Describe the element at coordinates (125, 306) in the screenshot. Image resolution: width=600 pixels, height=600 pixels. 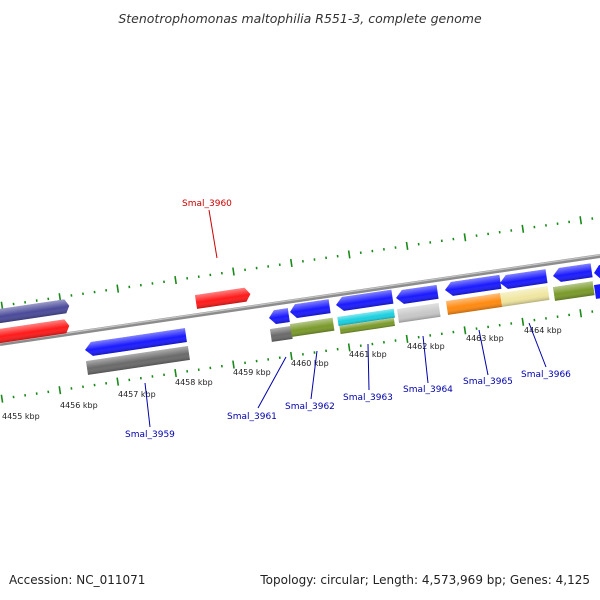
I see `forward-genes` at that location.